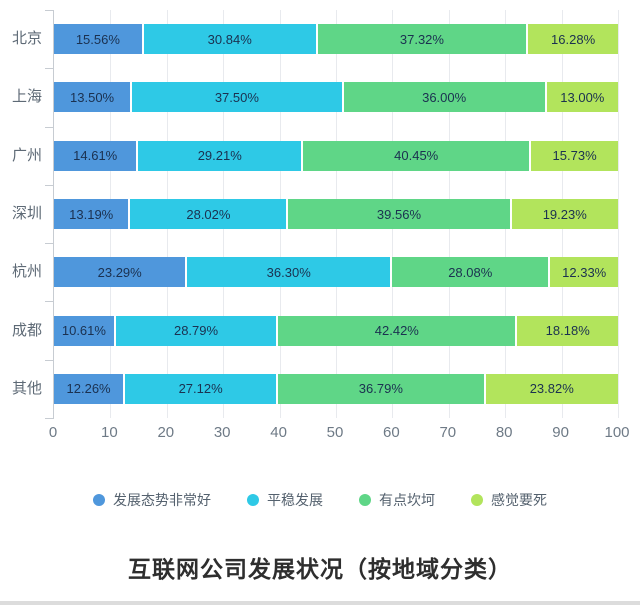 This screenshot has width=640, height=605. I want to click on bar-segment: 37.50%, so click(236, 97).